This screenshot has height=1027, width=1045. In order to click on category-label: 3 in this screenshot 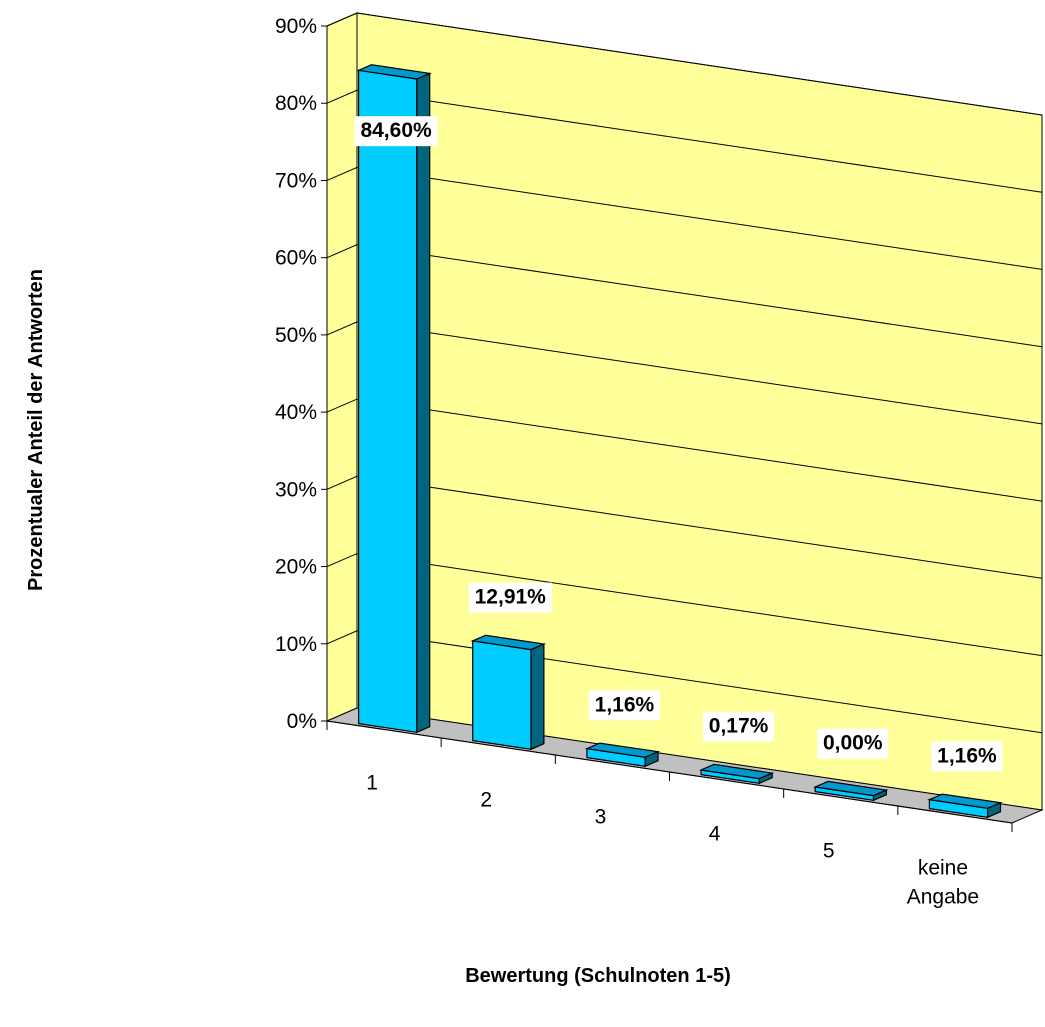, I will do `click(601, 817)`.